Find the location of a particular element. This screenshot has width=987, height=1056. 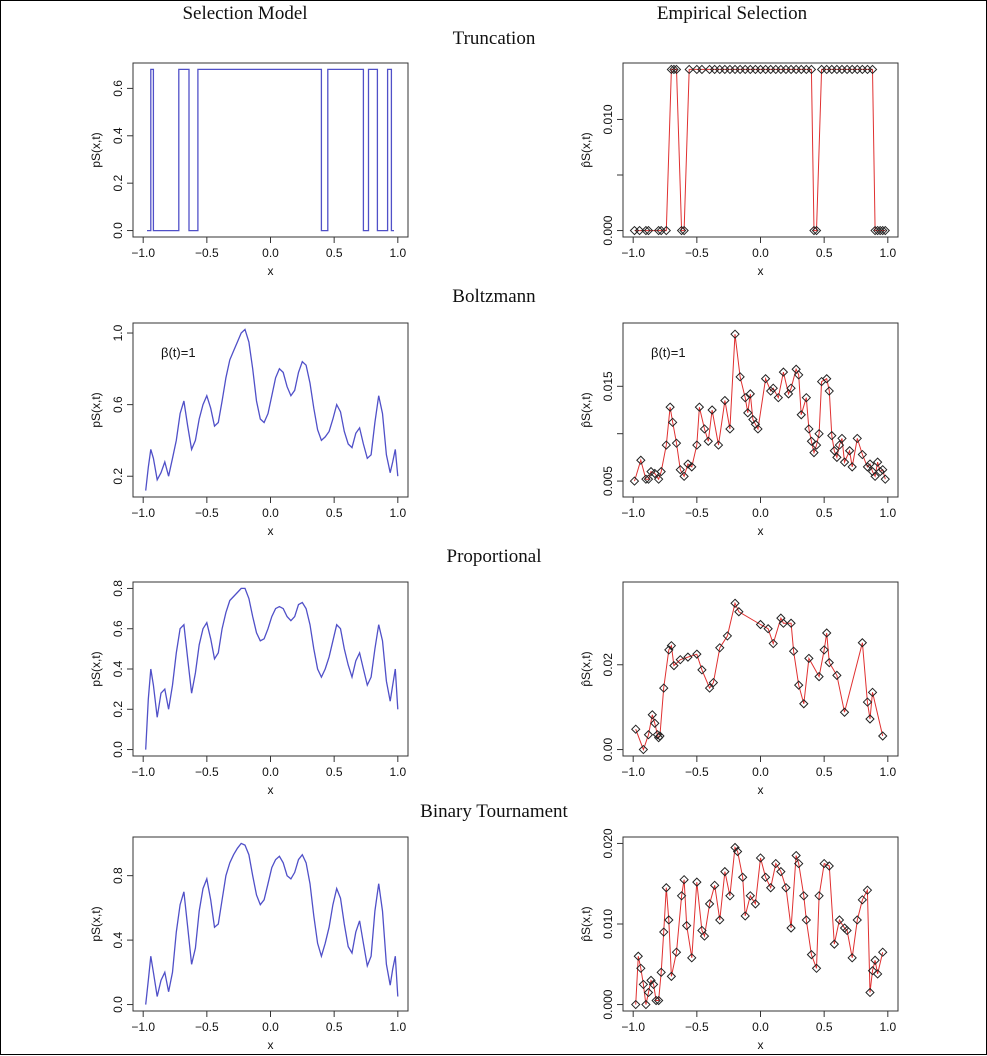

row-title-truncation: Truncation is located at coordinates (494, 38).